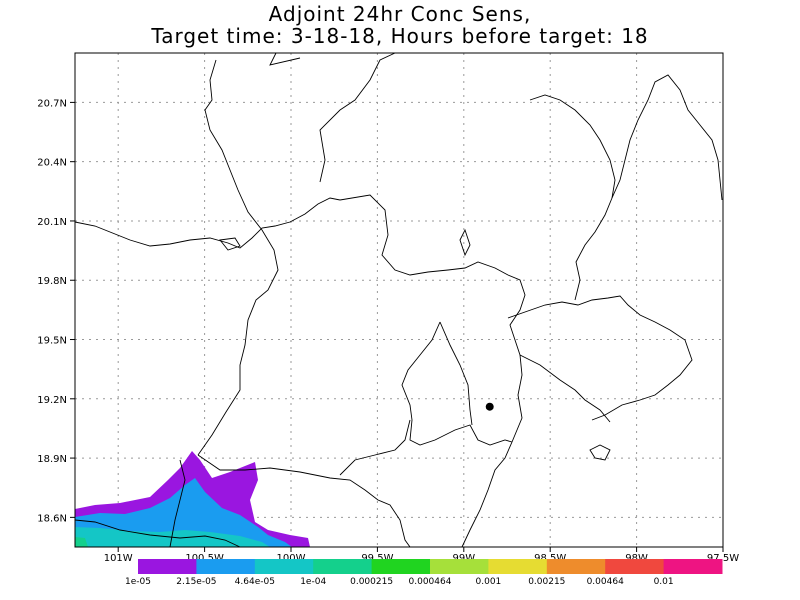 Image resolution: width=800 pixels, height=600 pixels. I want to click on colorbar-label: 1e-05, so click(138, 582).